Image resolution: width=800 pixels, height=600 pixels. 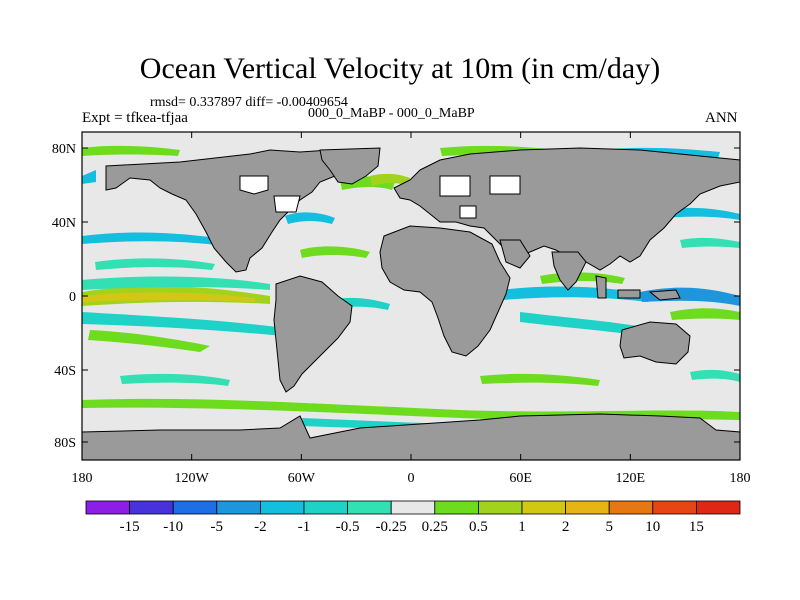 I want to click on lat-tick-label: 40S, so click(x=65, y=371).